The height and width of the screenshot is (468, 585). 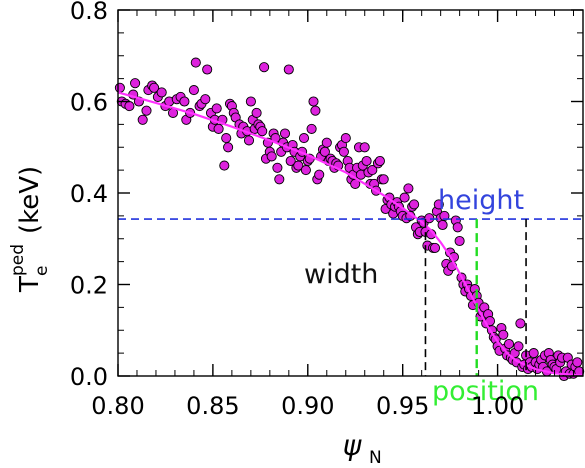 I want to click on y-axis-label-unit: (keV), so click(x=30, y=200).